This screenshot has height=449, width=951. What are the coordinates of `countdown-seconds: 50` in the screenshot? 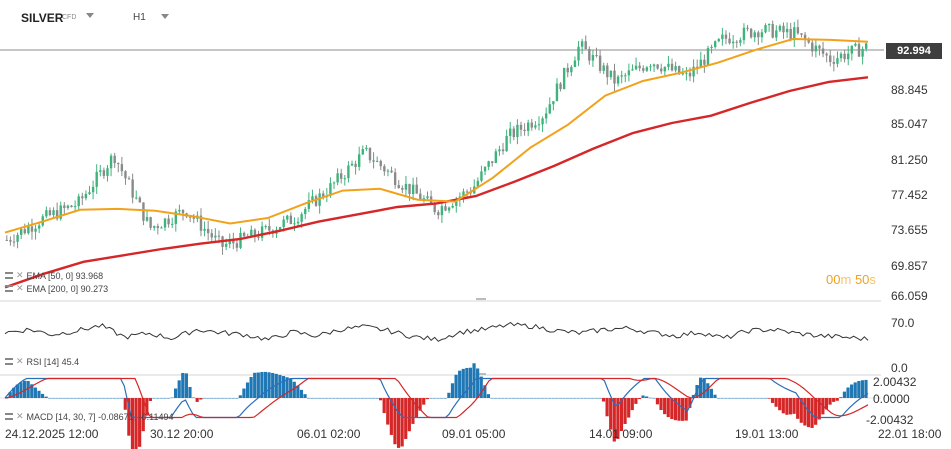 It's located at (862, 279).